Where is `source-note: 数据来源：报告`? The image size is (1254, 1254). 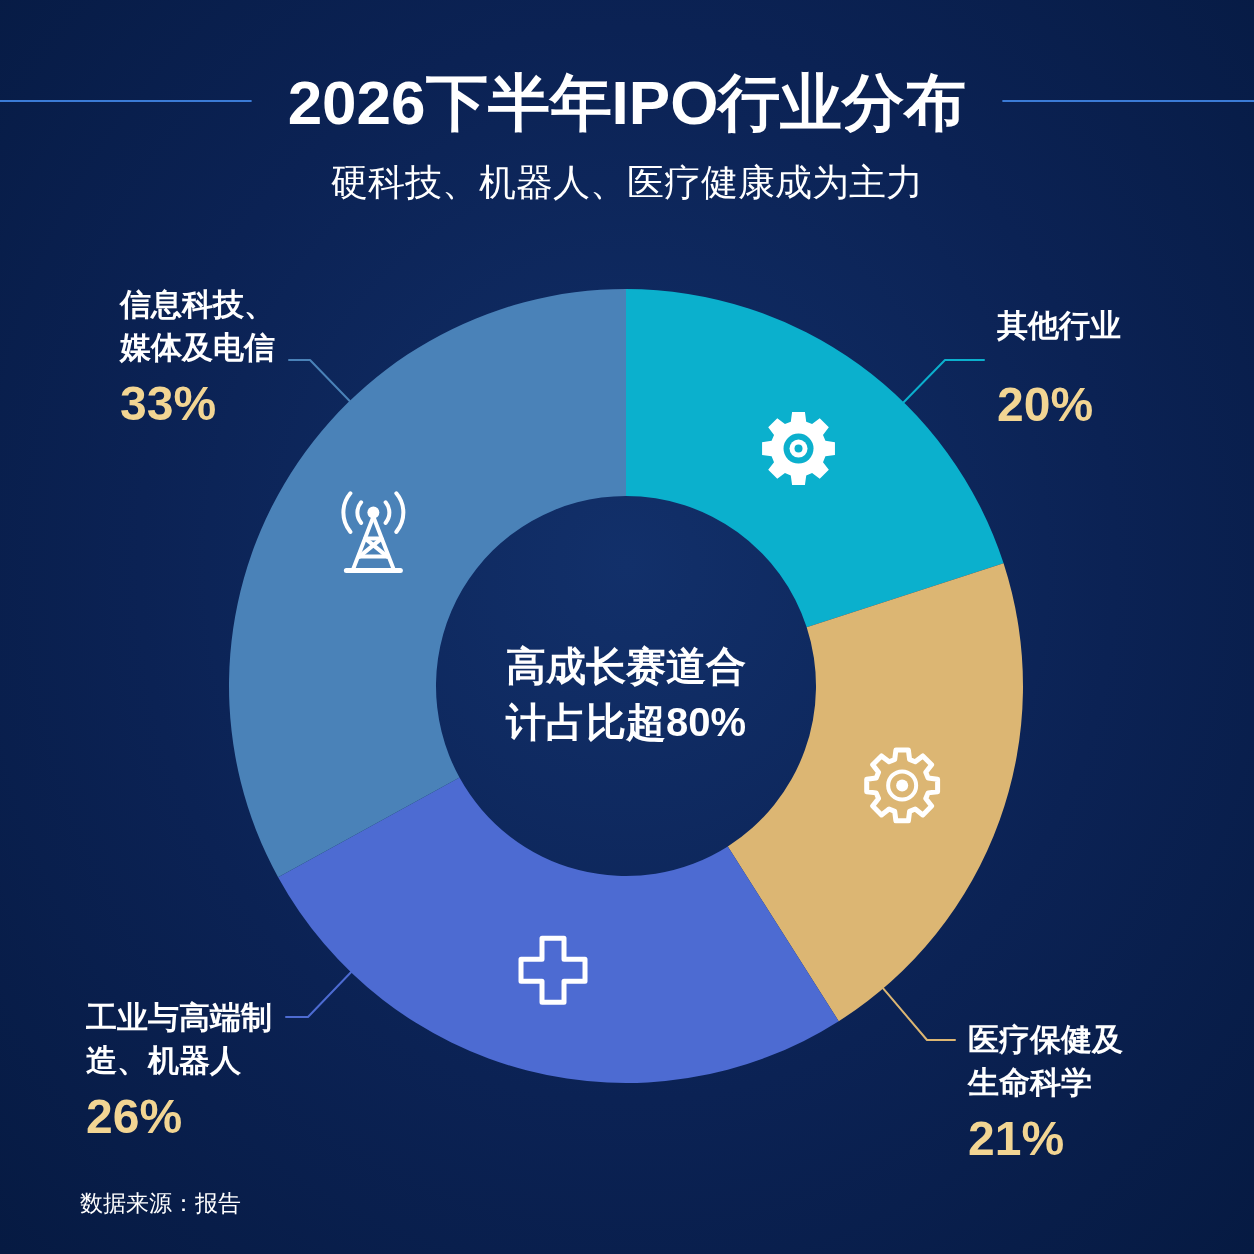
source-note: 数据来源：报告 is located at coordinates (160, 1203).